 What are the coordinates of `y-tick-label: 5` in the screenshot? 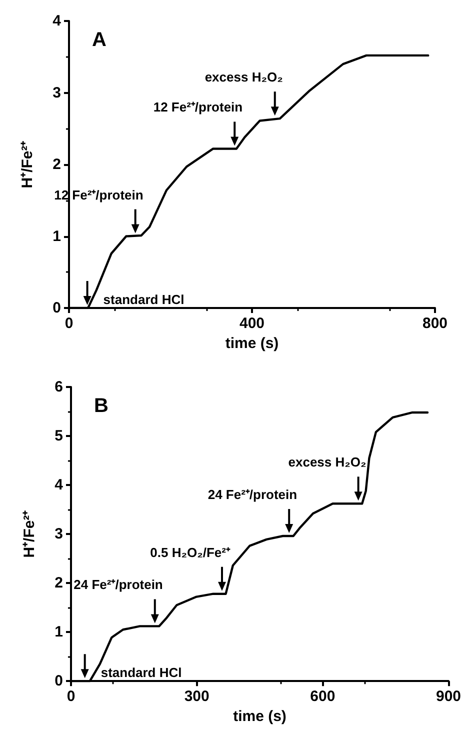 It's located at (58, 436).